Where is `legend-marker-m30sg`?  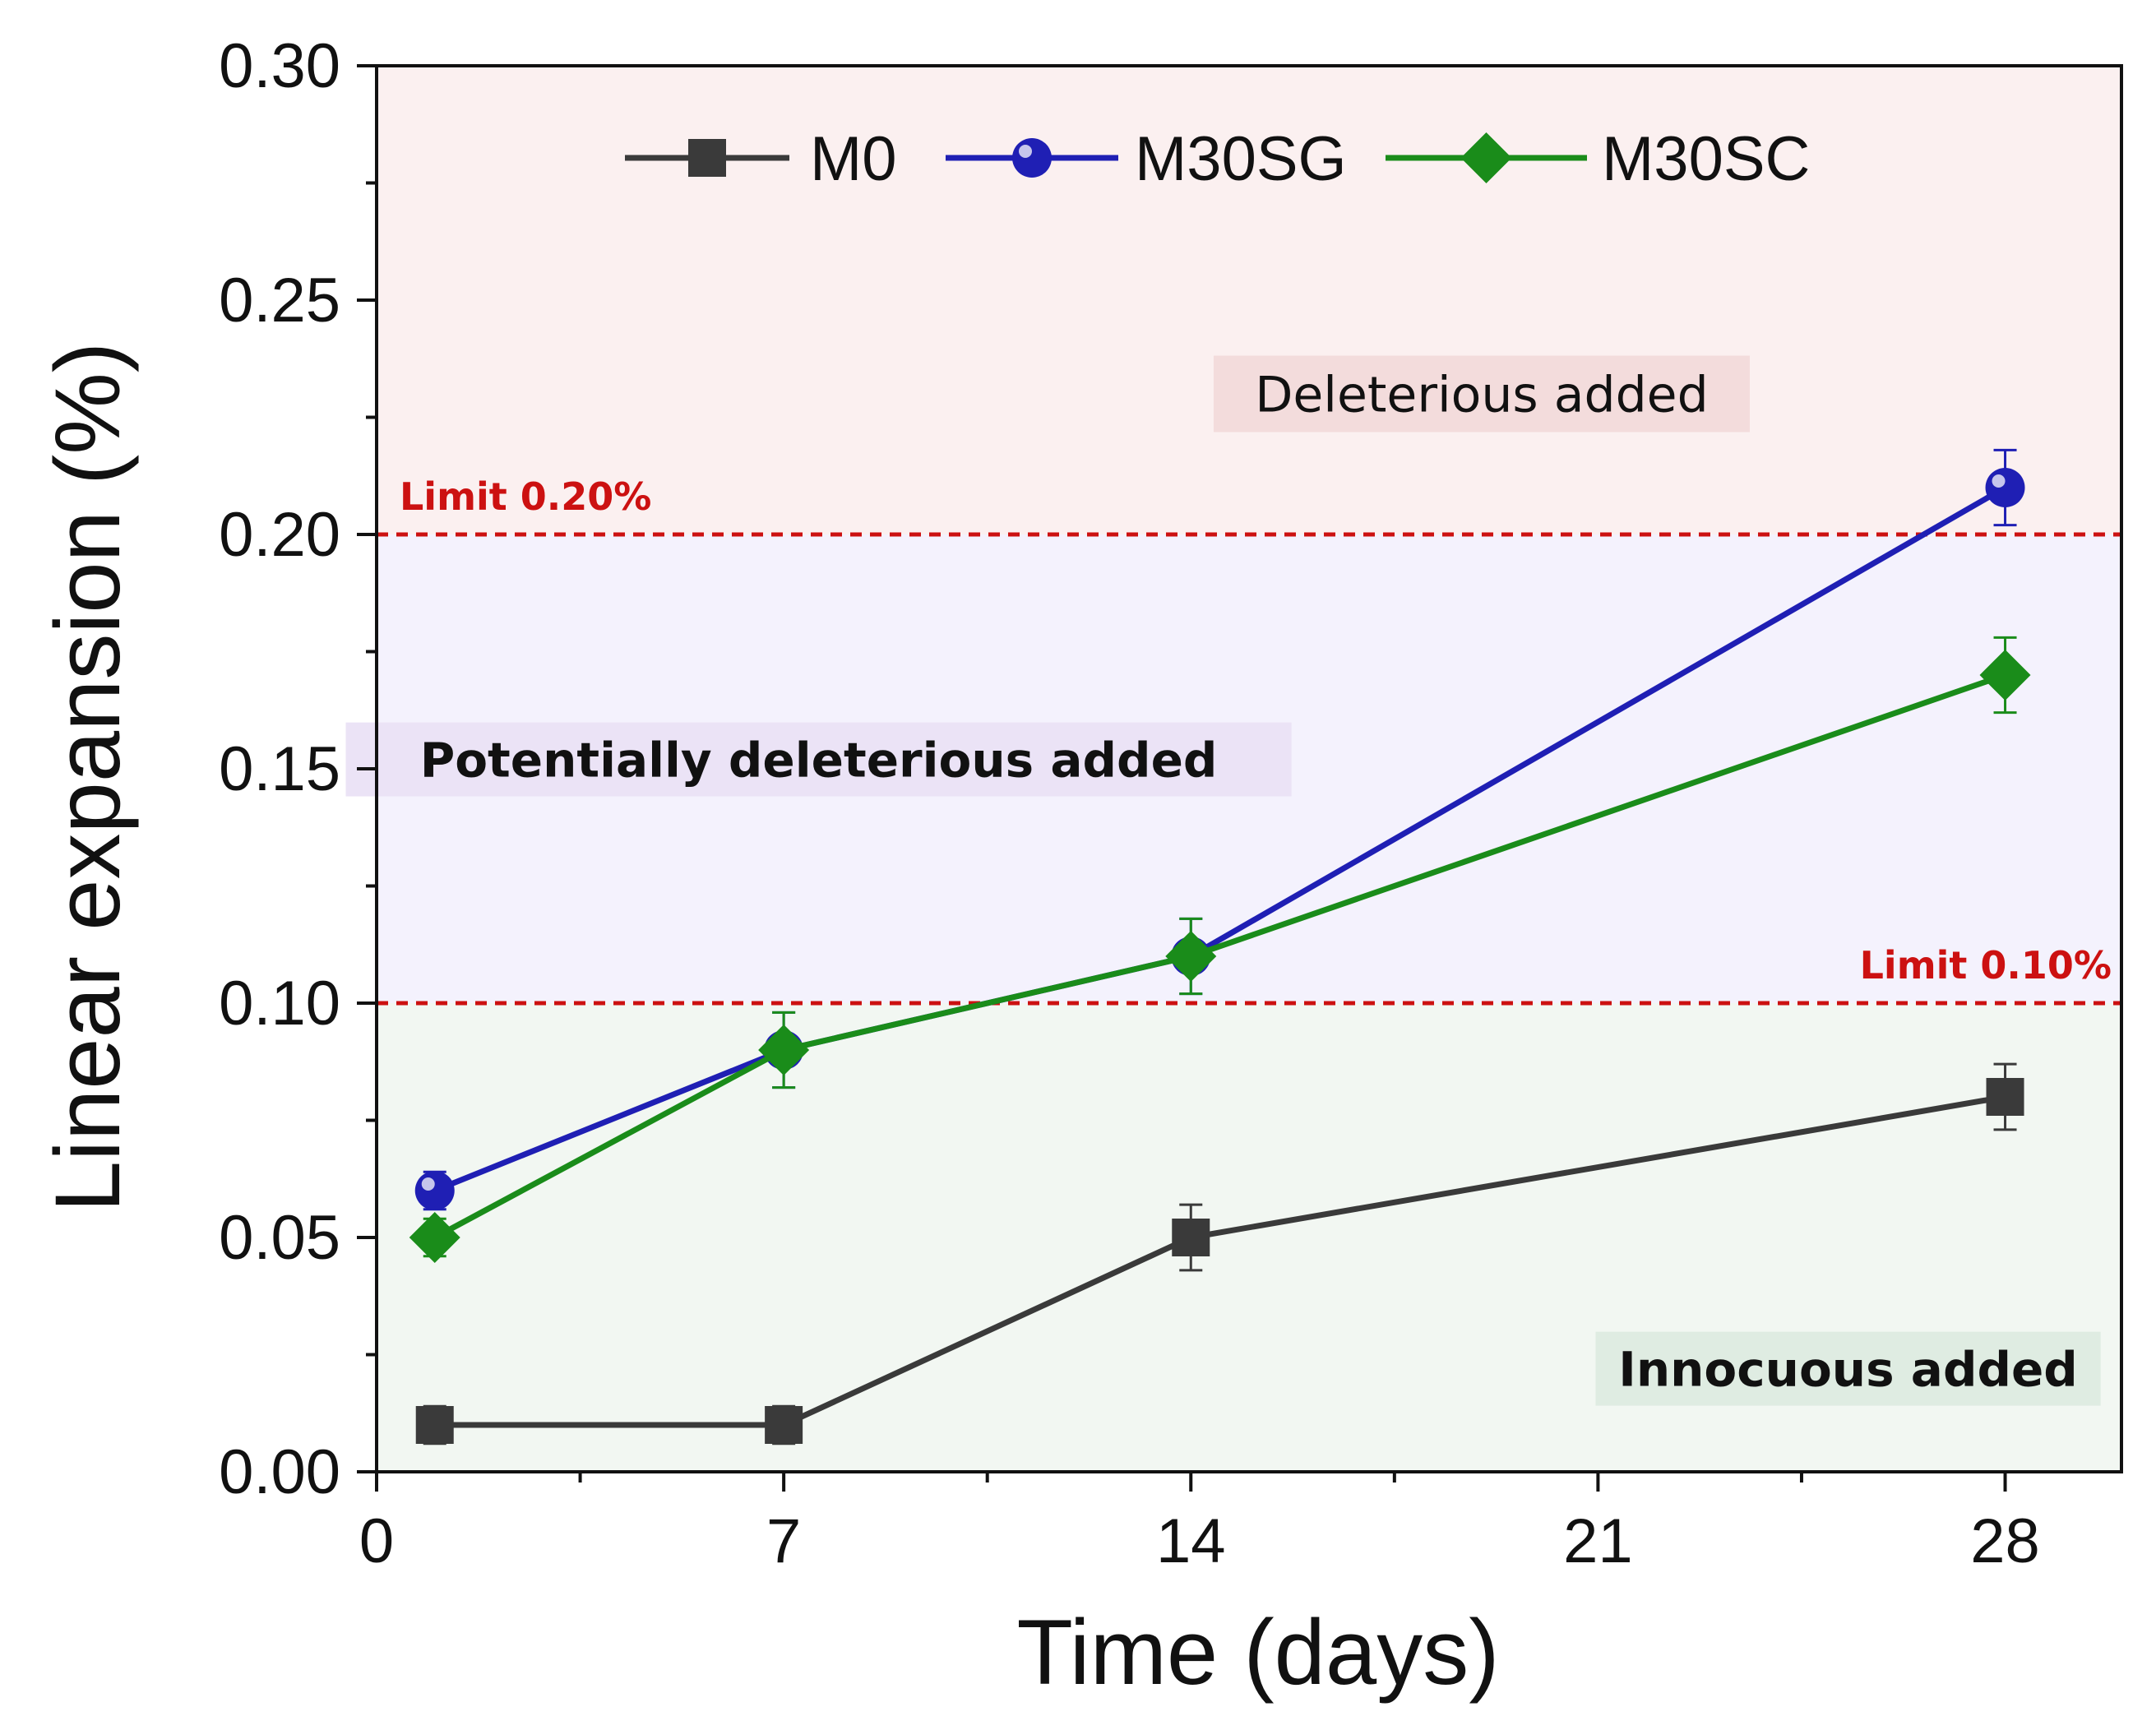 legend-marker-m30sg is located at coordinates (1032, 158).